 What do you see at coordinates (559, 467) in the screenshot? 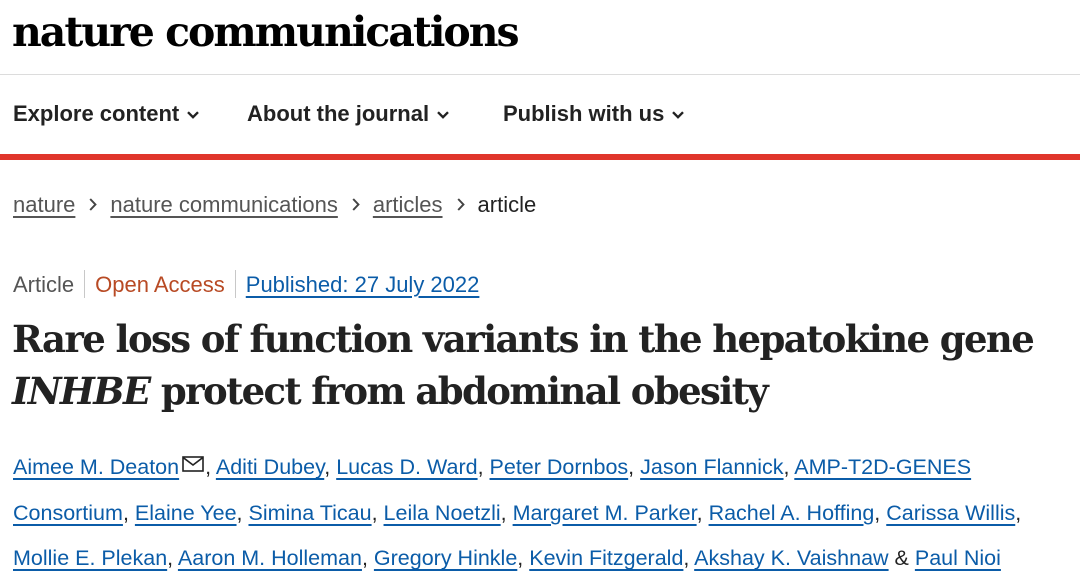
I see `author-link: Peter Dornbos` at bounding box center [559, 467].